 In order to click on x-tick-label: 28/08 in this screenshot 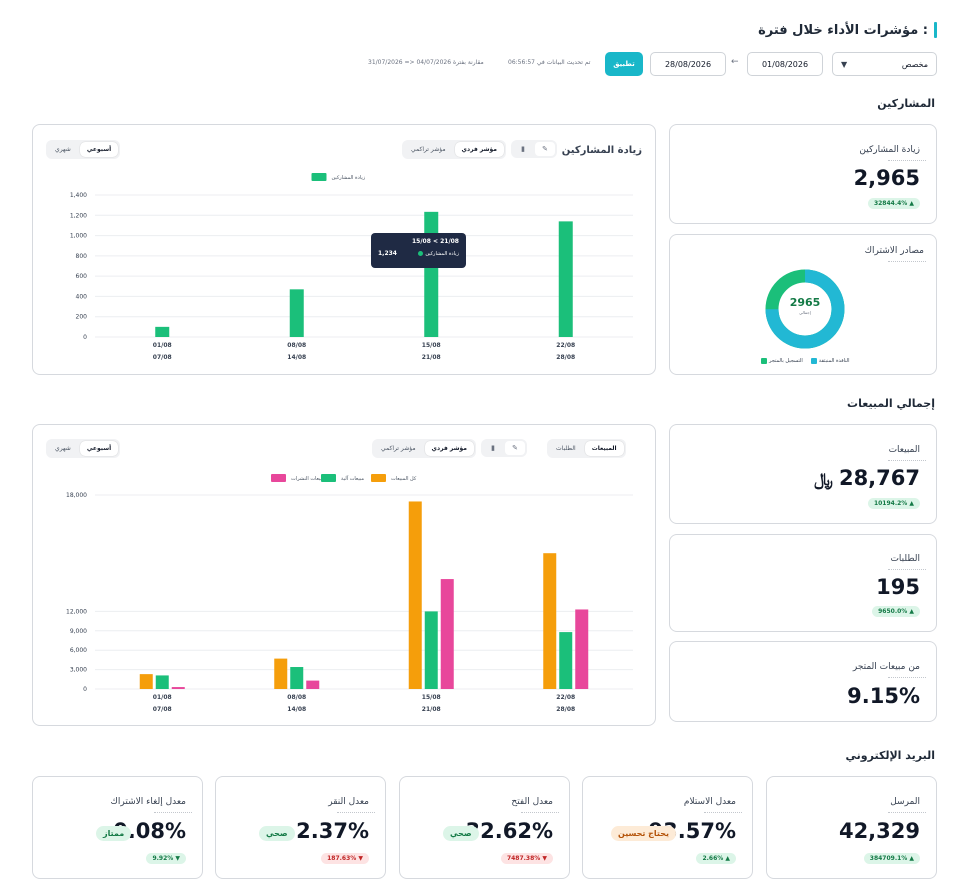, I will do `click(565, 709)`.